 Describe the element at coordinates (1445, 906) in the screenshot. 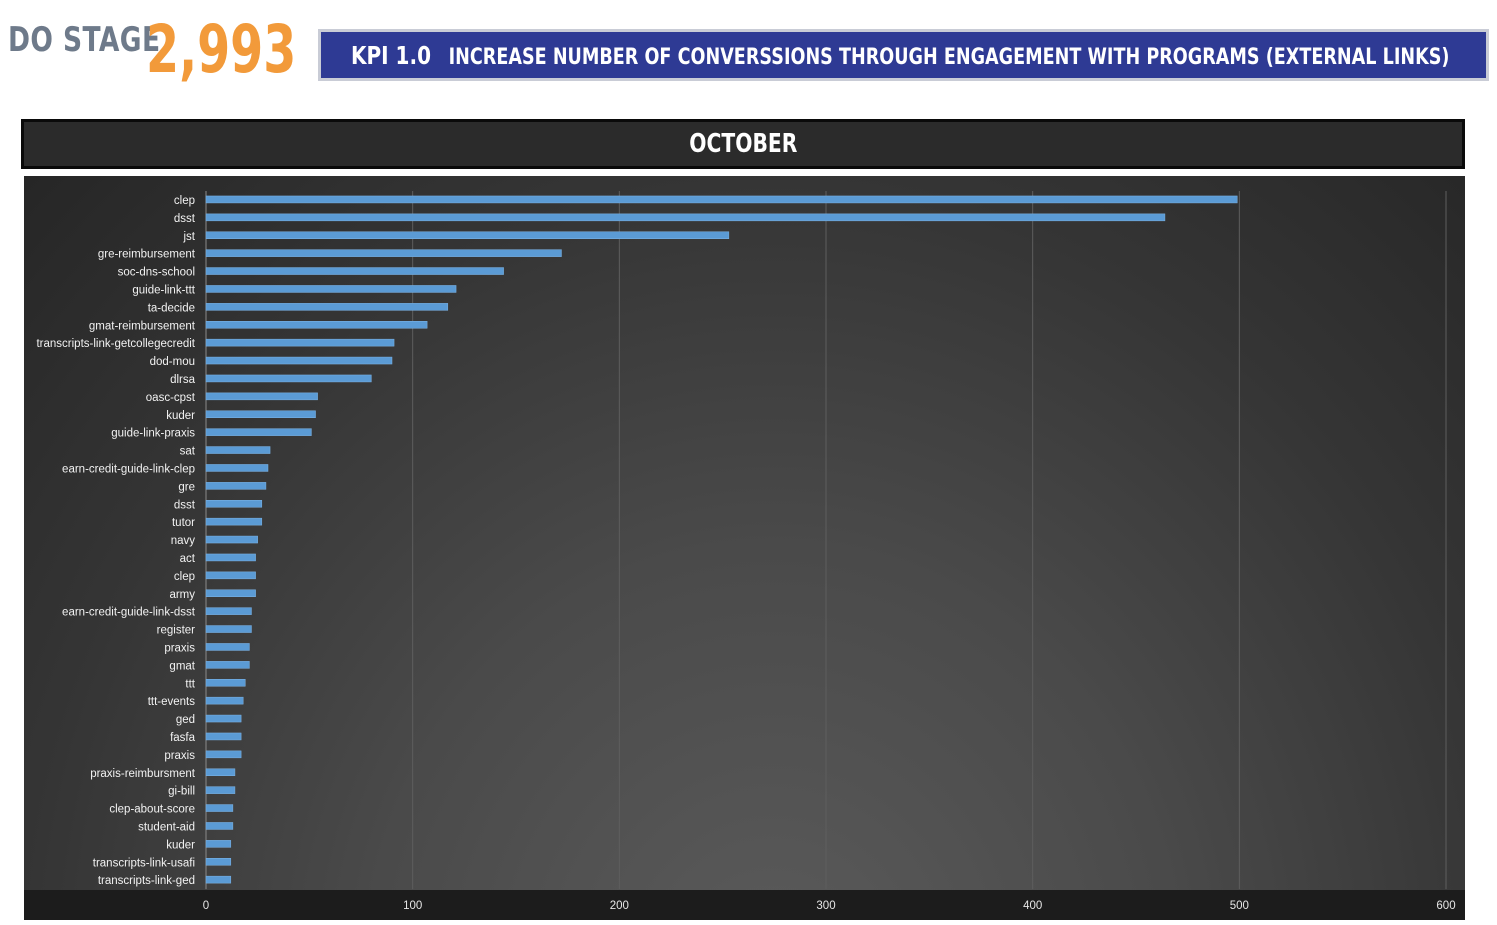

I see `x-tick-label: 600` at that location.